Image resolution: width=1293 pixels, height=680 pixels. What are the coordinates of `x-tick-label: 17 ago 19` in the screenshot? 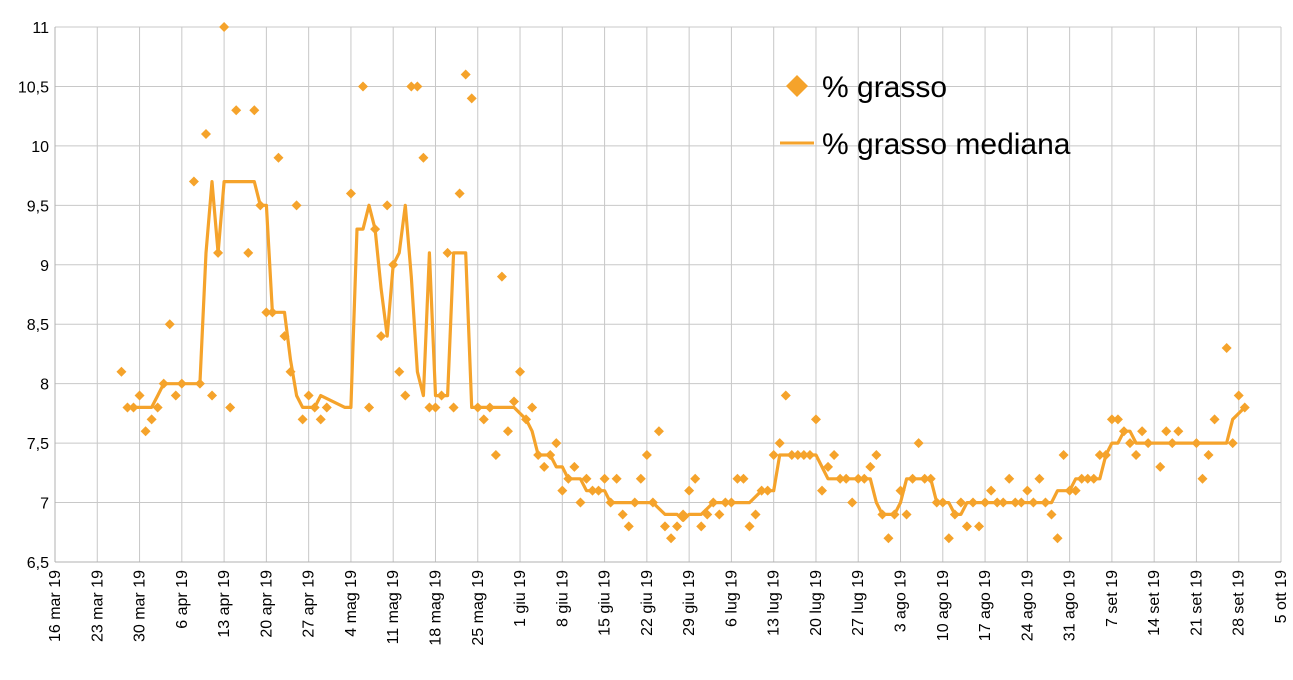 It's located at (985, 605).